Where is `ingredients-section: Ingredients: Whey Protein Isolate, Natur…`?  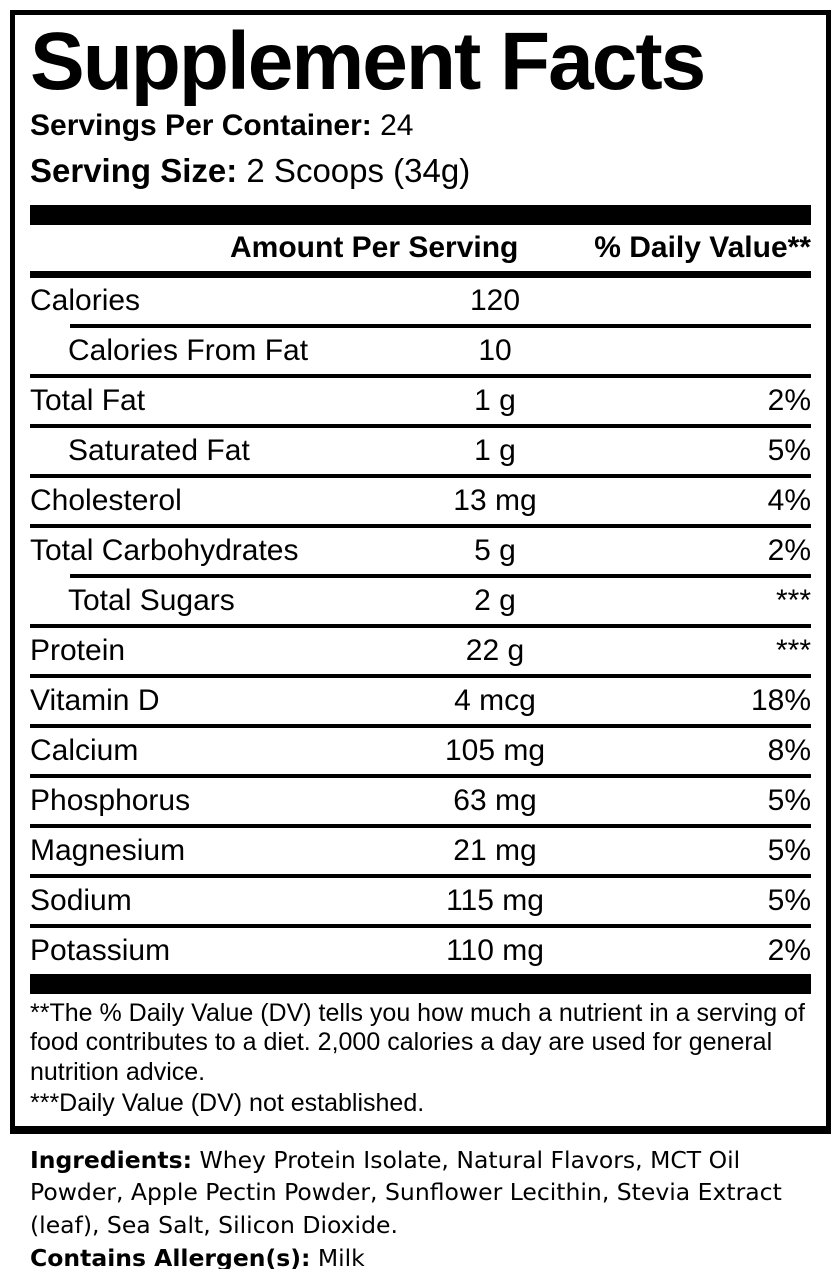 ingredients-section: Ingredients: Whey Protein Isolate, Natur… is located at coordinates (426, 1206).